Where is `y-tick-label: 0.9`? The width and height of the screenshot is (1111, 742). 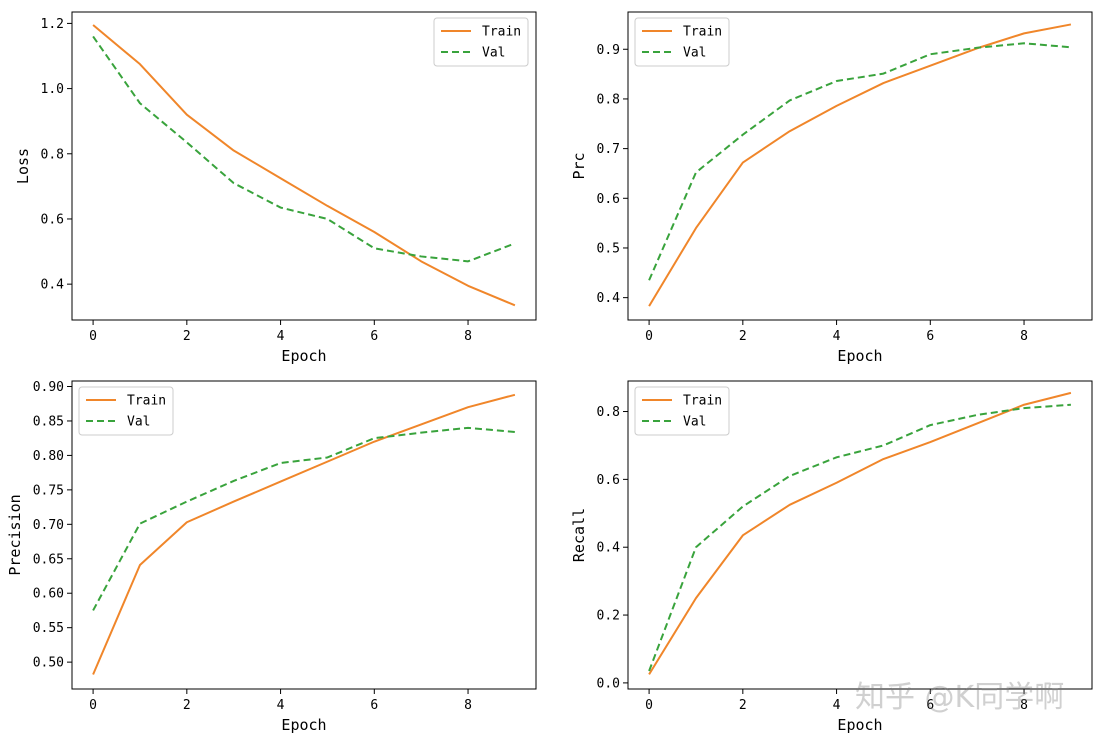 y-tick-label: 0.9 is located at coordinates (608, 50).